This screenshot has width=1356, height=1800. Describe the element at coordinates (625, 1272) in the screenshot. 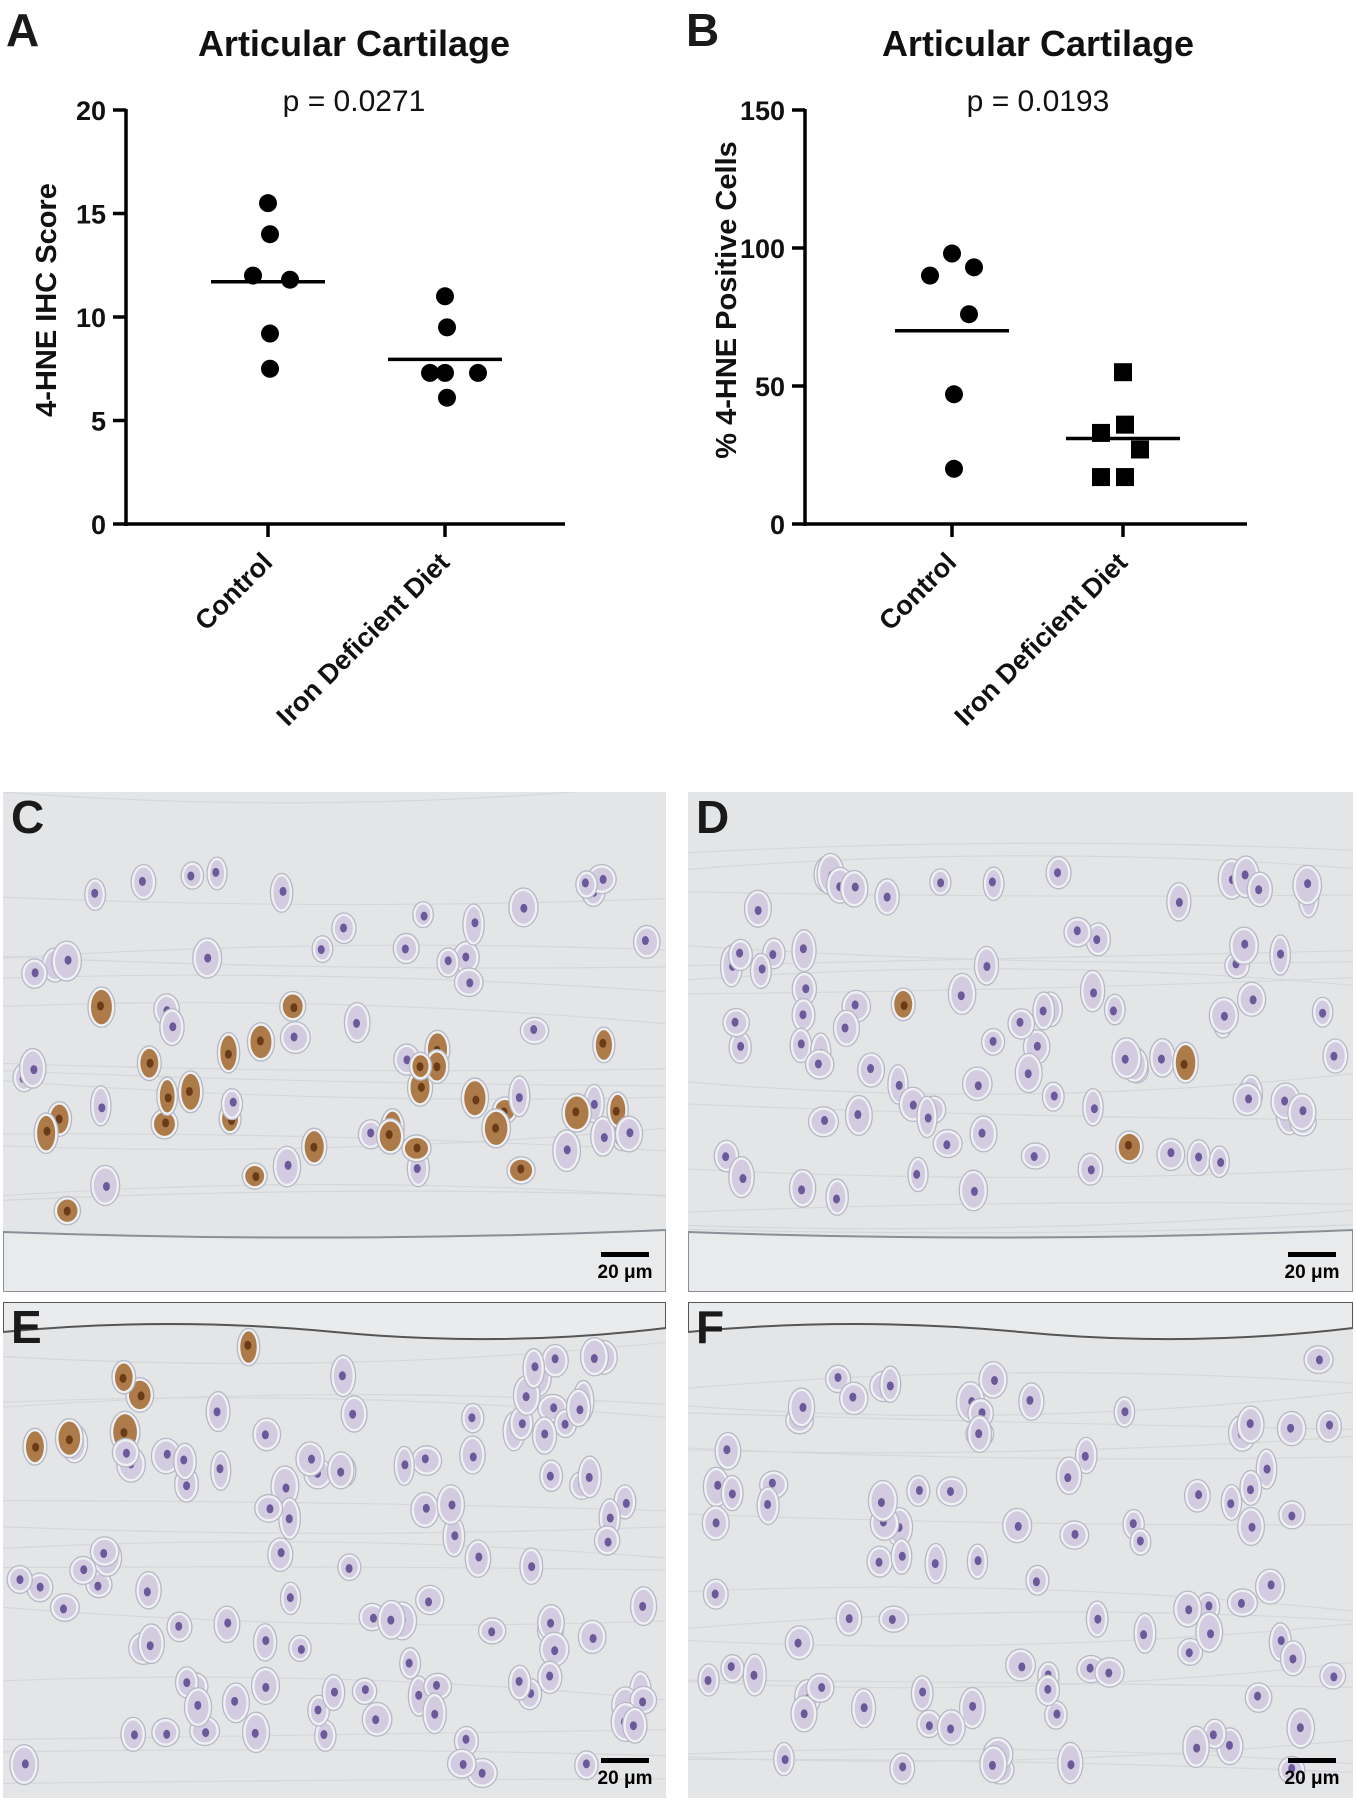

I see `scale-bar-text-c: 20 μm` at that location.